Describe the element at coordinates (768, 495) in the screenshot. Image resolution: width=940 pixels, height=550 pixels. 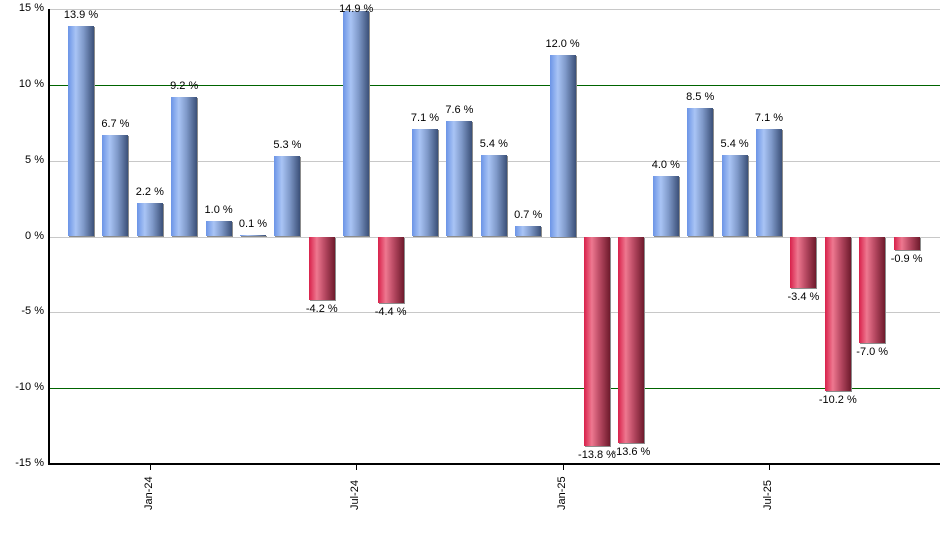
I see `x-tick-label: Jul-25` at that location.